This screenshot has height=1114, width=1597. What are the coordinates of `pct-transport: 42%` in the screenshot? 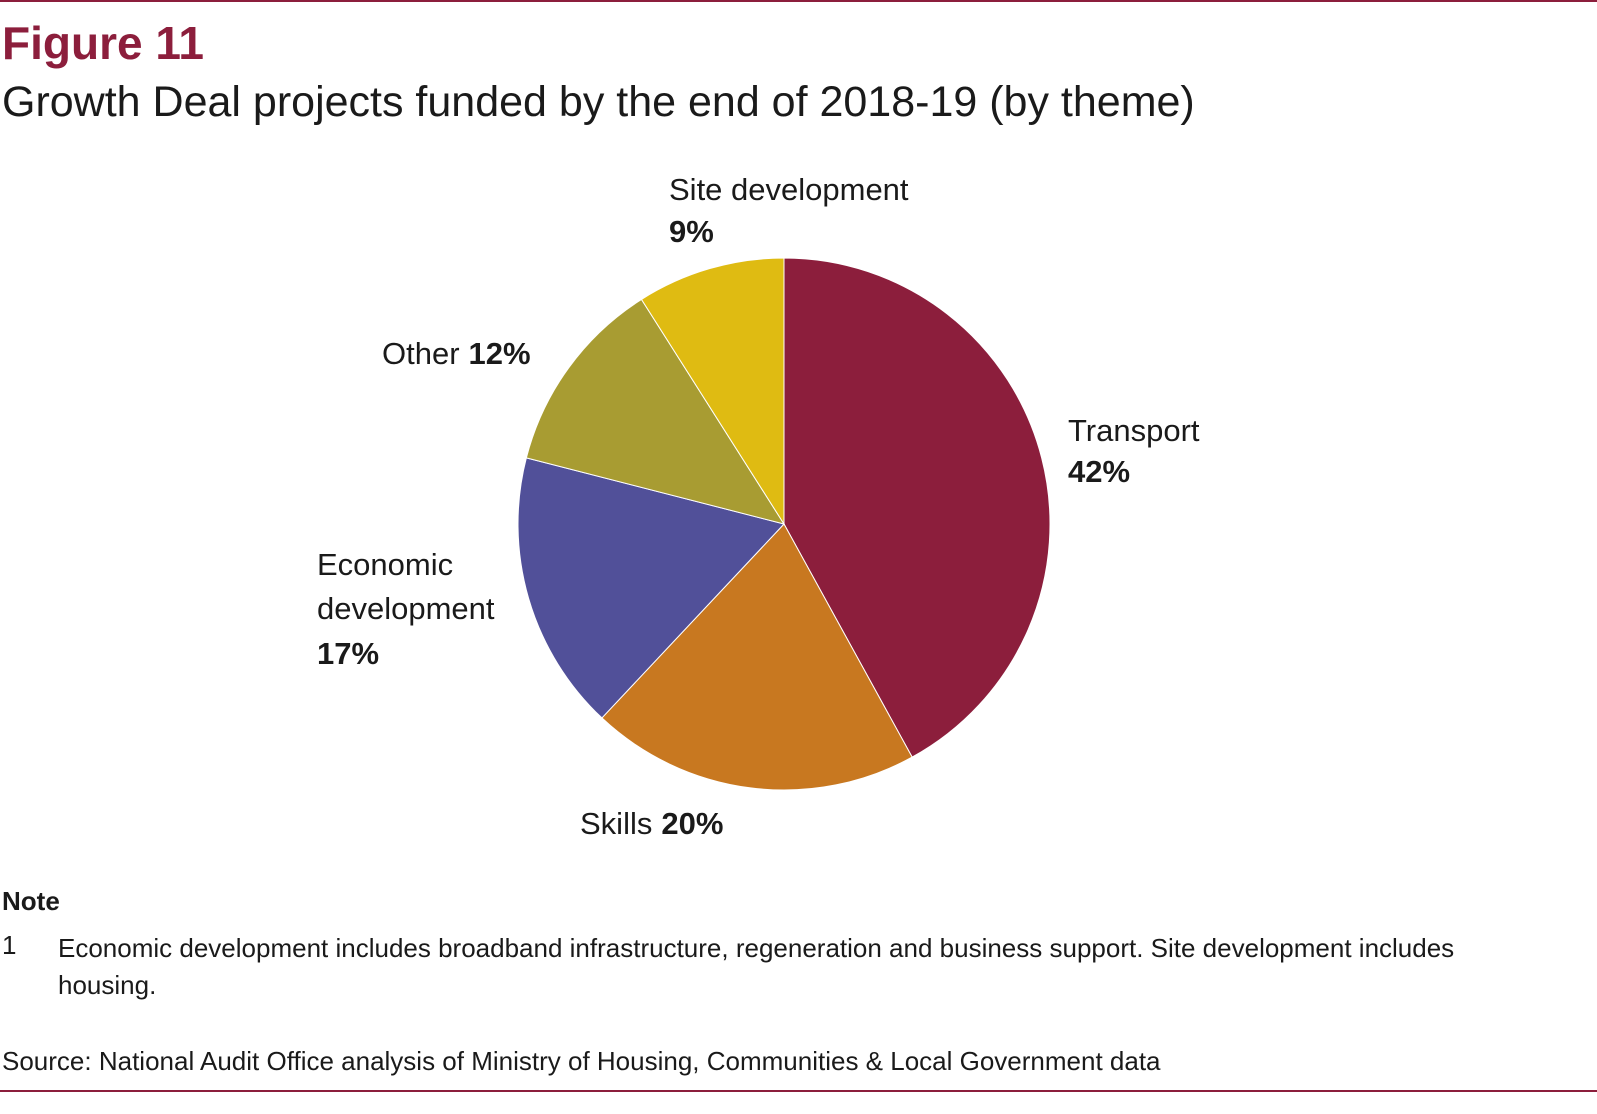 It's located at (1099, 471).